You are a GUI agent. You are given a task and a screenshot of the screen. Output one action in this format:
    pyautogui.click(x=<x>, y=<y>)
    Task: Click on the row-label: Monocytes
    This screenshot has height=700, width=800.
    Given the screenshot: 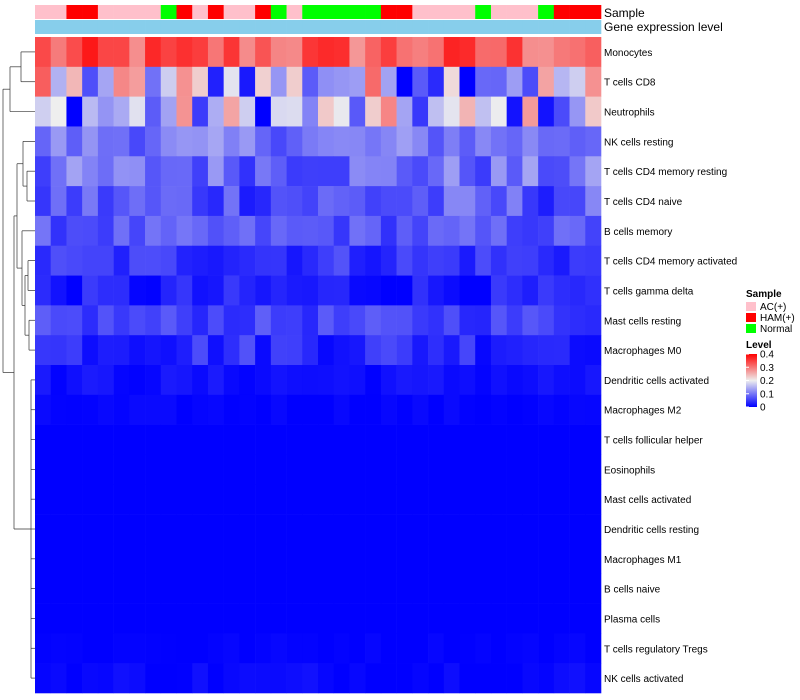 What is the action you would take?
    pyautogui.click(x=628, y=53)
    